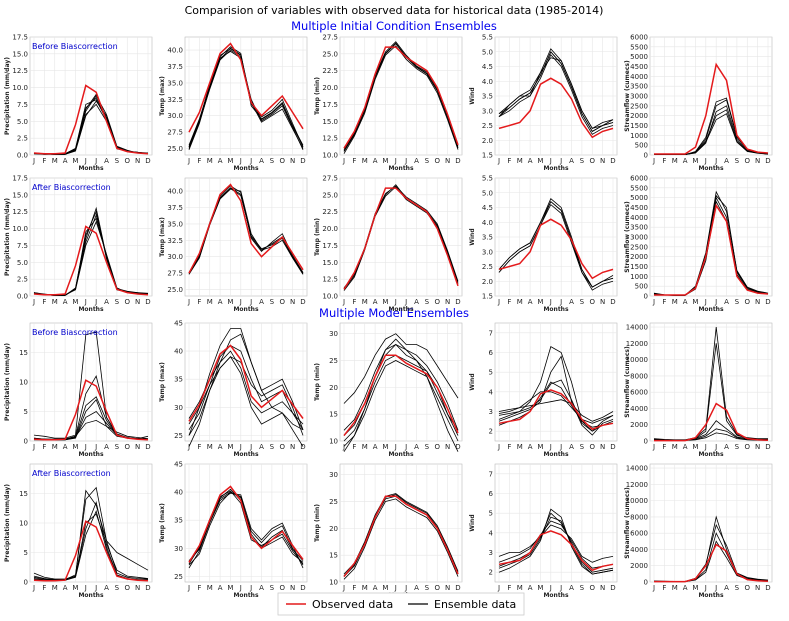  Describe the element at coordinates (178, 324) in the screenshot. I see `y-tick-label: 45` at that location.